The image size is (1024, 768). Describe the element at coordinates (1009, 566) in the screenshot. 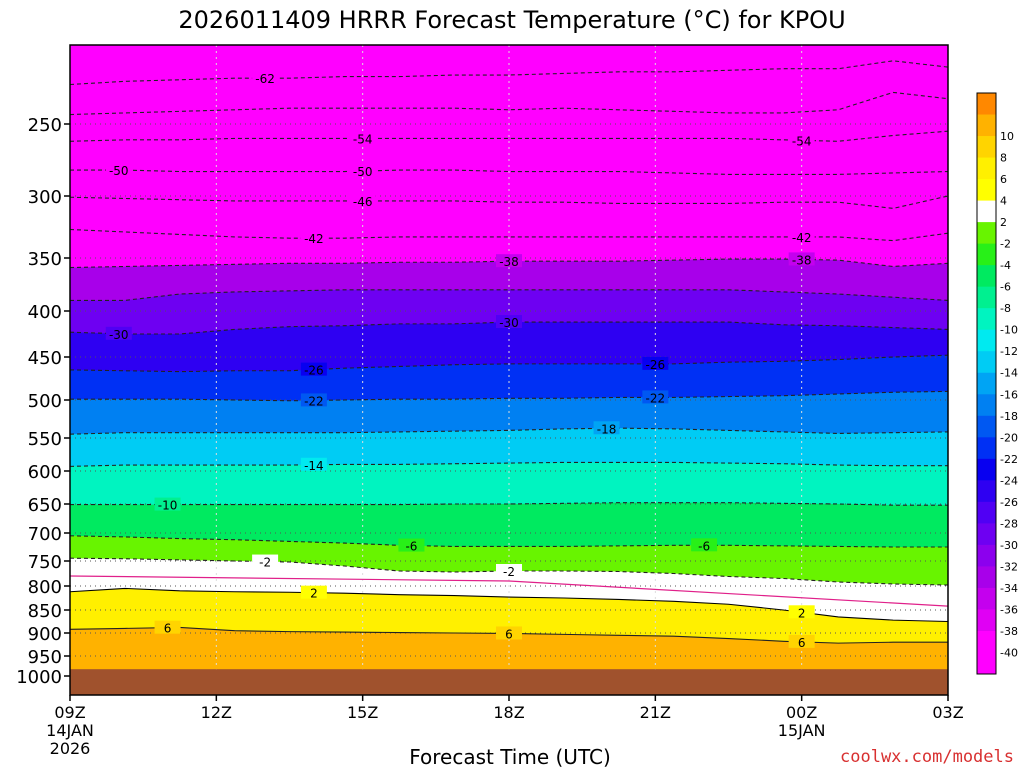

I see `colorbar-label: -32` at that location.